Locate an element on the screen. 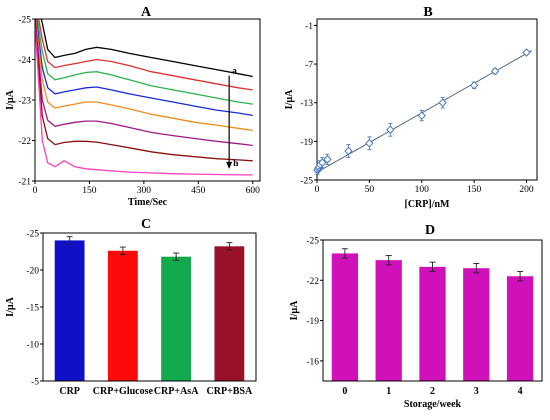 Image resolution: width=550 pixels, height=420 pixels. panel-b-y-tick-label: -25 is located at coordinates (306, 182).